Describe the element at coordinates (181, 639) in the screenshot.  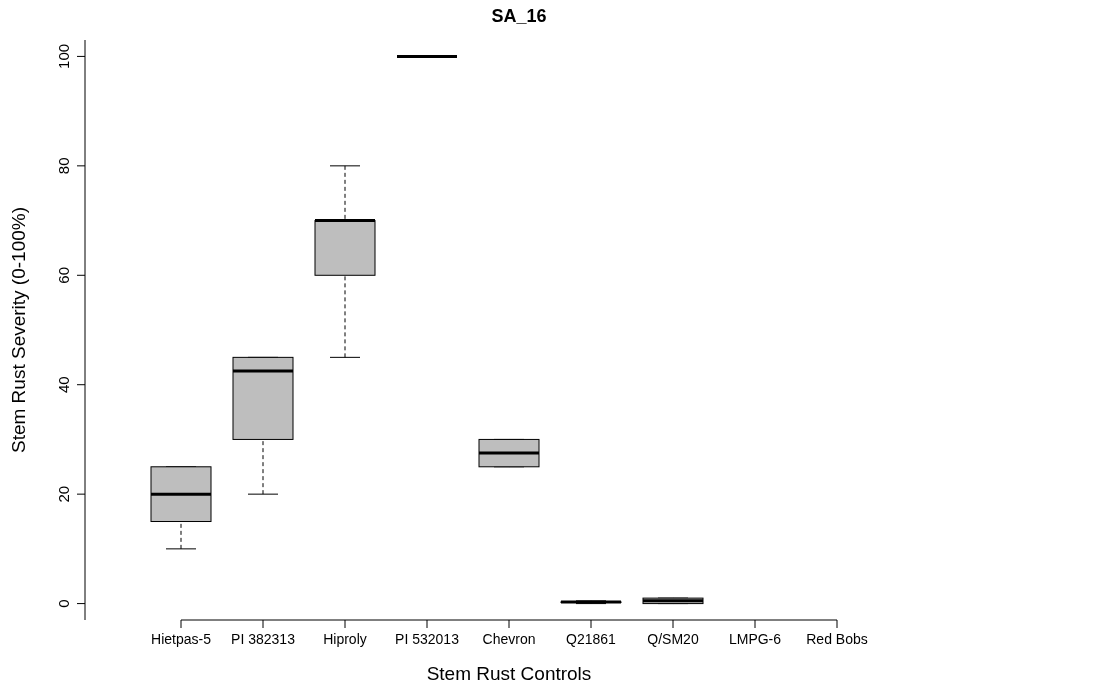
I see `x-tick-label: Hietpas-5` at that location.